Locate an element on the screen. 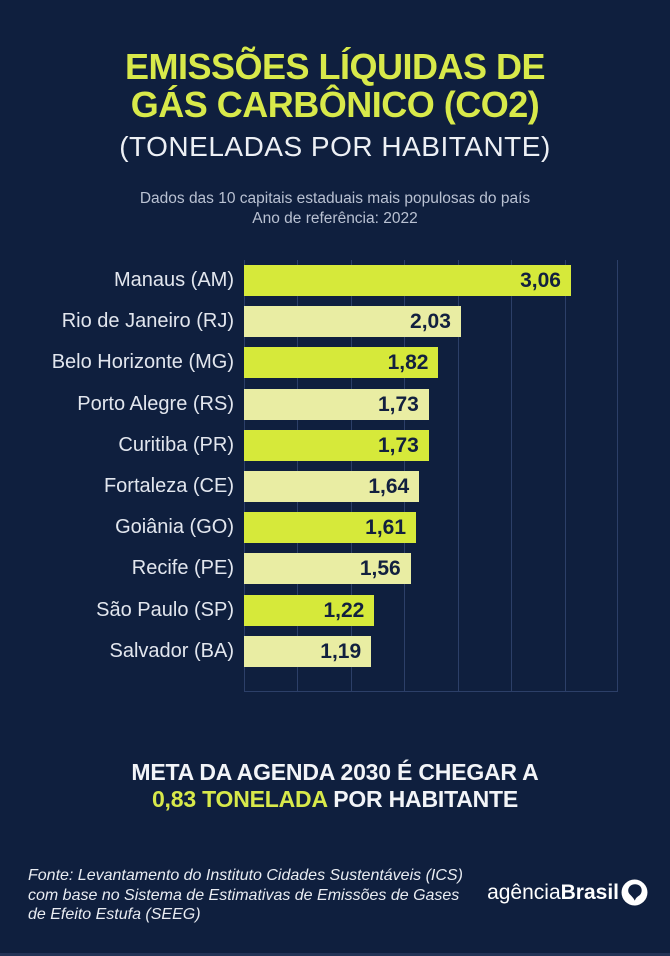  bar-category-label: Curitiba (PR) is located at coordinates (176, 444).